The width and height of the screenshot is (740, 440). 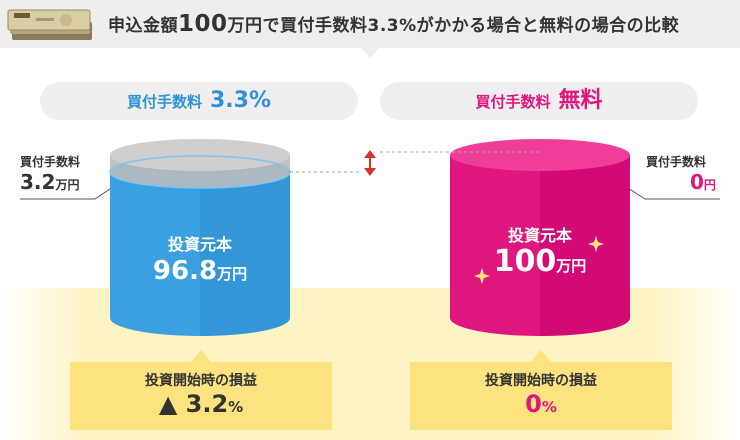 I want to click on left-pill-value: 3.3%, so click(x=241, y=100).